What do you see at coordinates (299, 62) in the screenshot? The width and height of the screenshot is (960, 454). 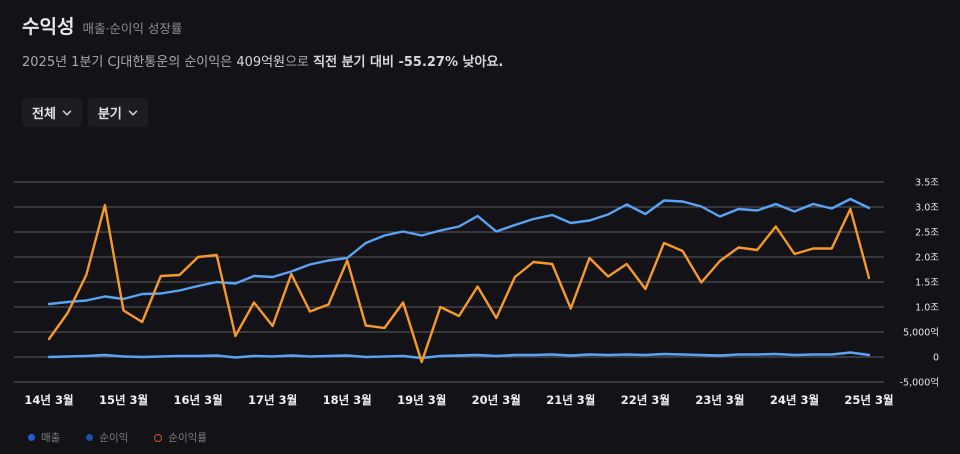 I see `summary-middle: 으로` at bounding box center [299, 62].